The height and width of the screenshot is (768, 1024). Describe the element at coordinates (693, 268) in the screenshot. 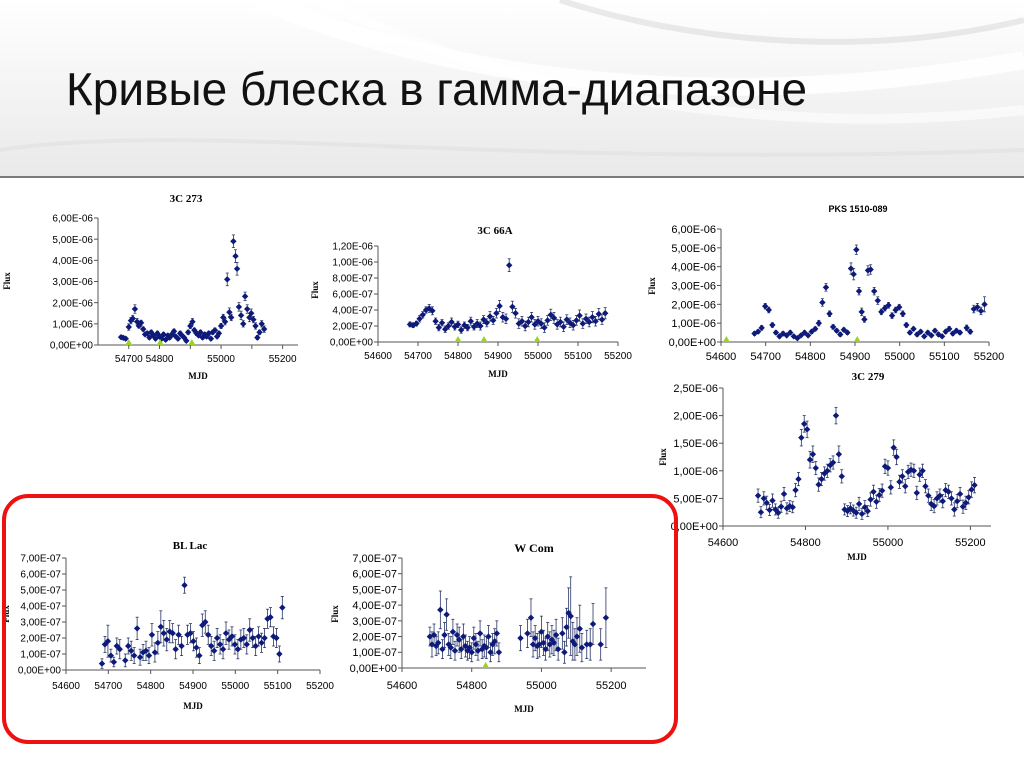

I see `y-tick-label: 4,00E-06` at that location.